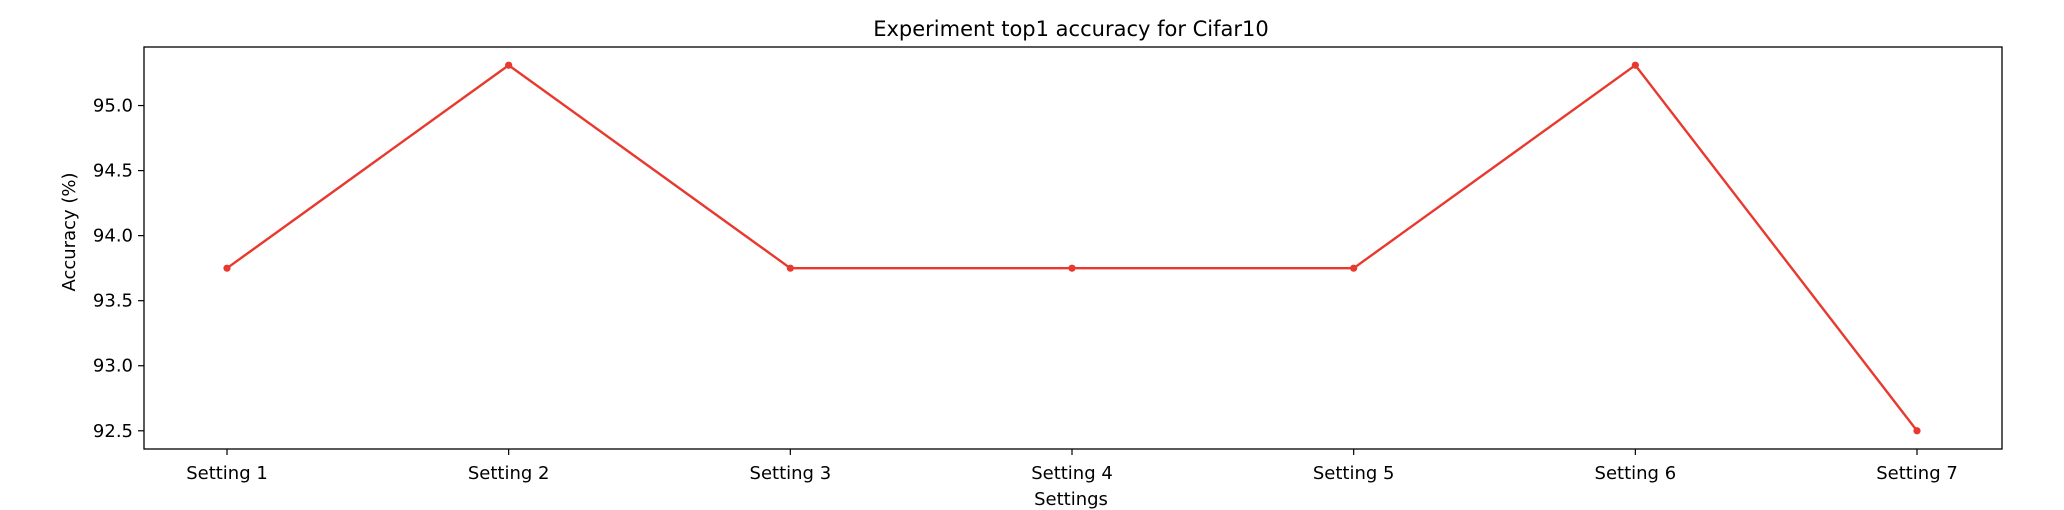 This screenshot has width=2064, height=510. I want to click on y-tick-label: 95.0, so click(113, 106).